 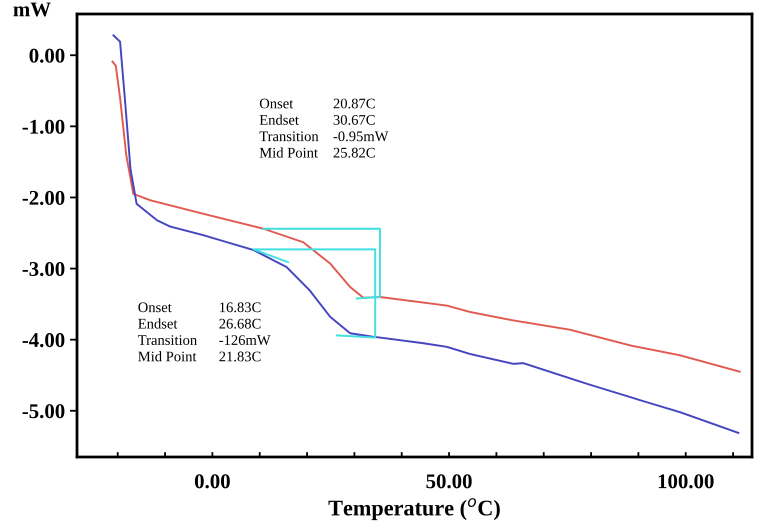 What do you see at coordinates (354, 103) in the screenshot?
I see `annotation: 20.87C` at bounding box center [354, 103].